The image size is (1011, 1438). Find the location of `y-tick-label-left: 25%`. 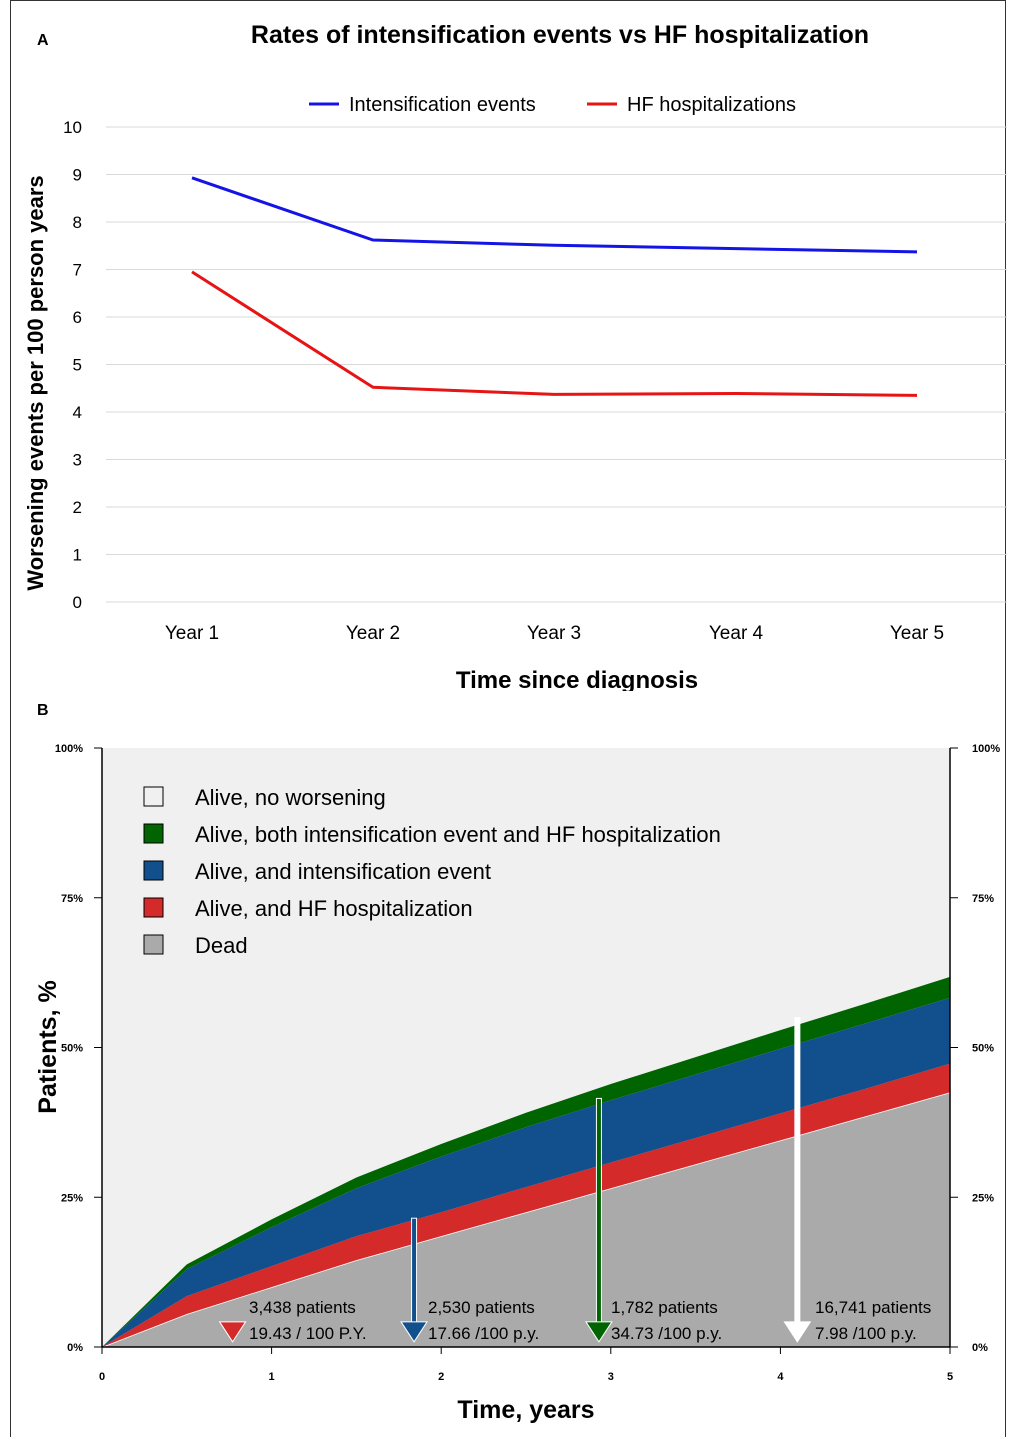

y-tick-label-left: 25% is located at coordinates (72, 1198).